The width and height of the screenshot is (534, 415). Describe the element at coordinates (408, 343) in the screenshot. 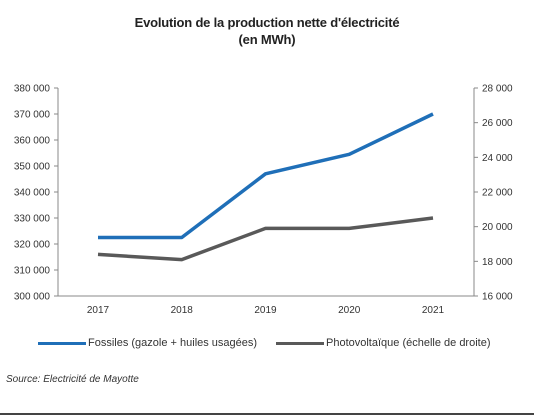

I see `legend-label-photovoltaique: Photovoltaïque (échelle de droite)` at that location.